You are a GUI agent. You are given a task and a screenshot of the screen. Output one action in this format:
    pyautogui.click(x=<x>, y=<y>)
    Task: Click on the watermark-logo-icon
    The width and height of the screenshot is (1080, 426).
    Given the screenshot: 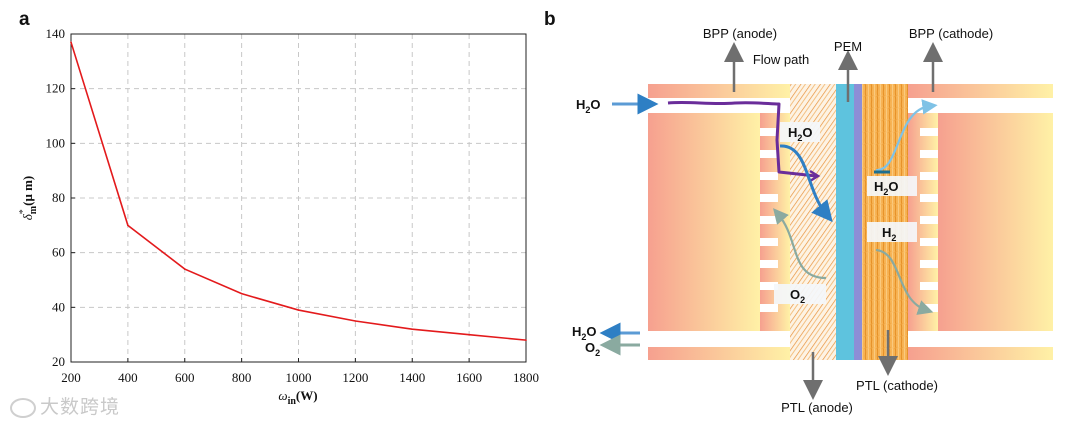 What is the action you would take?
    pyautogui.click(x=23, y=407)
    